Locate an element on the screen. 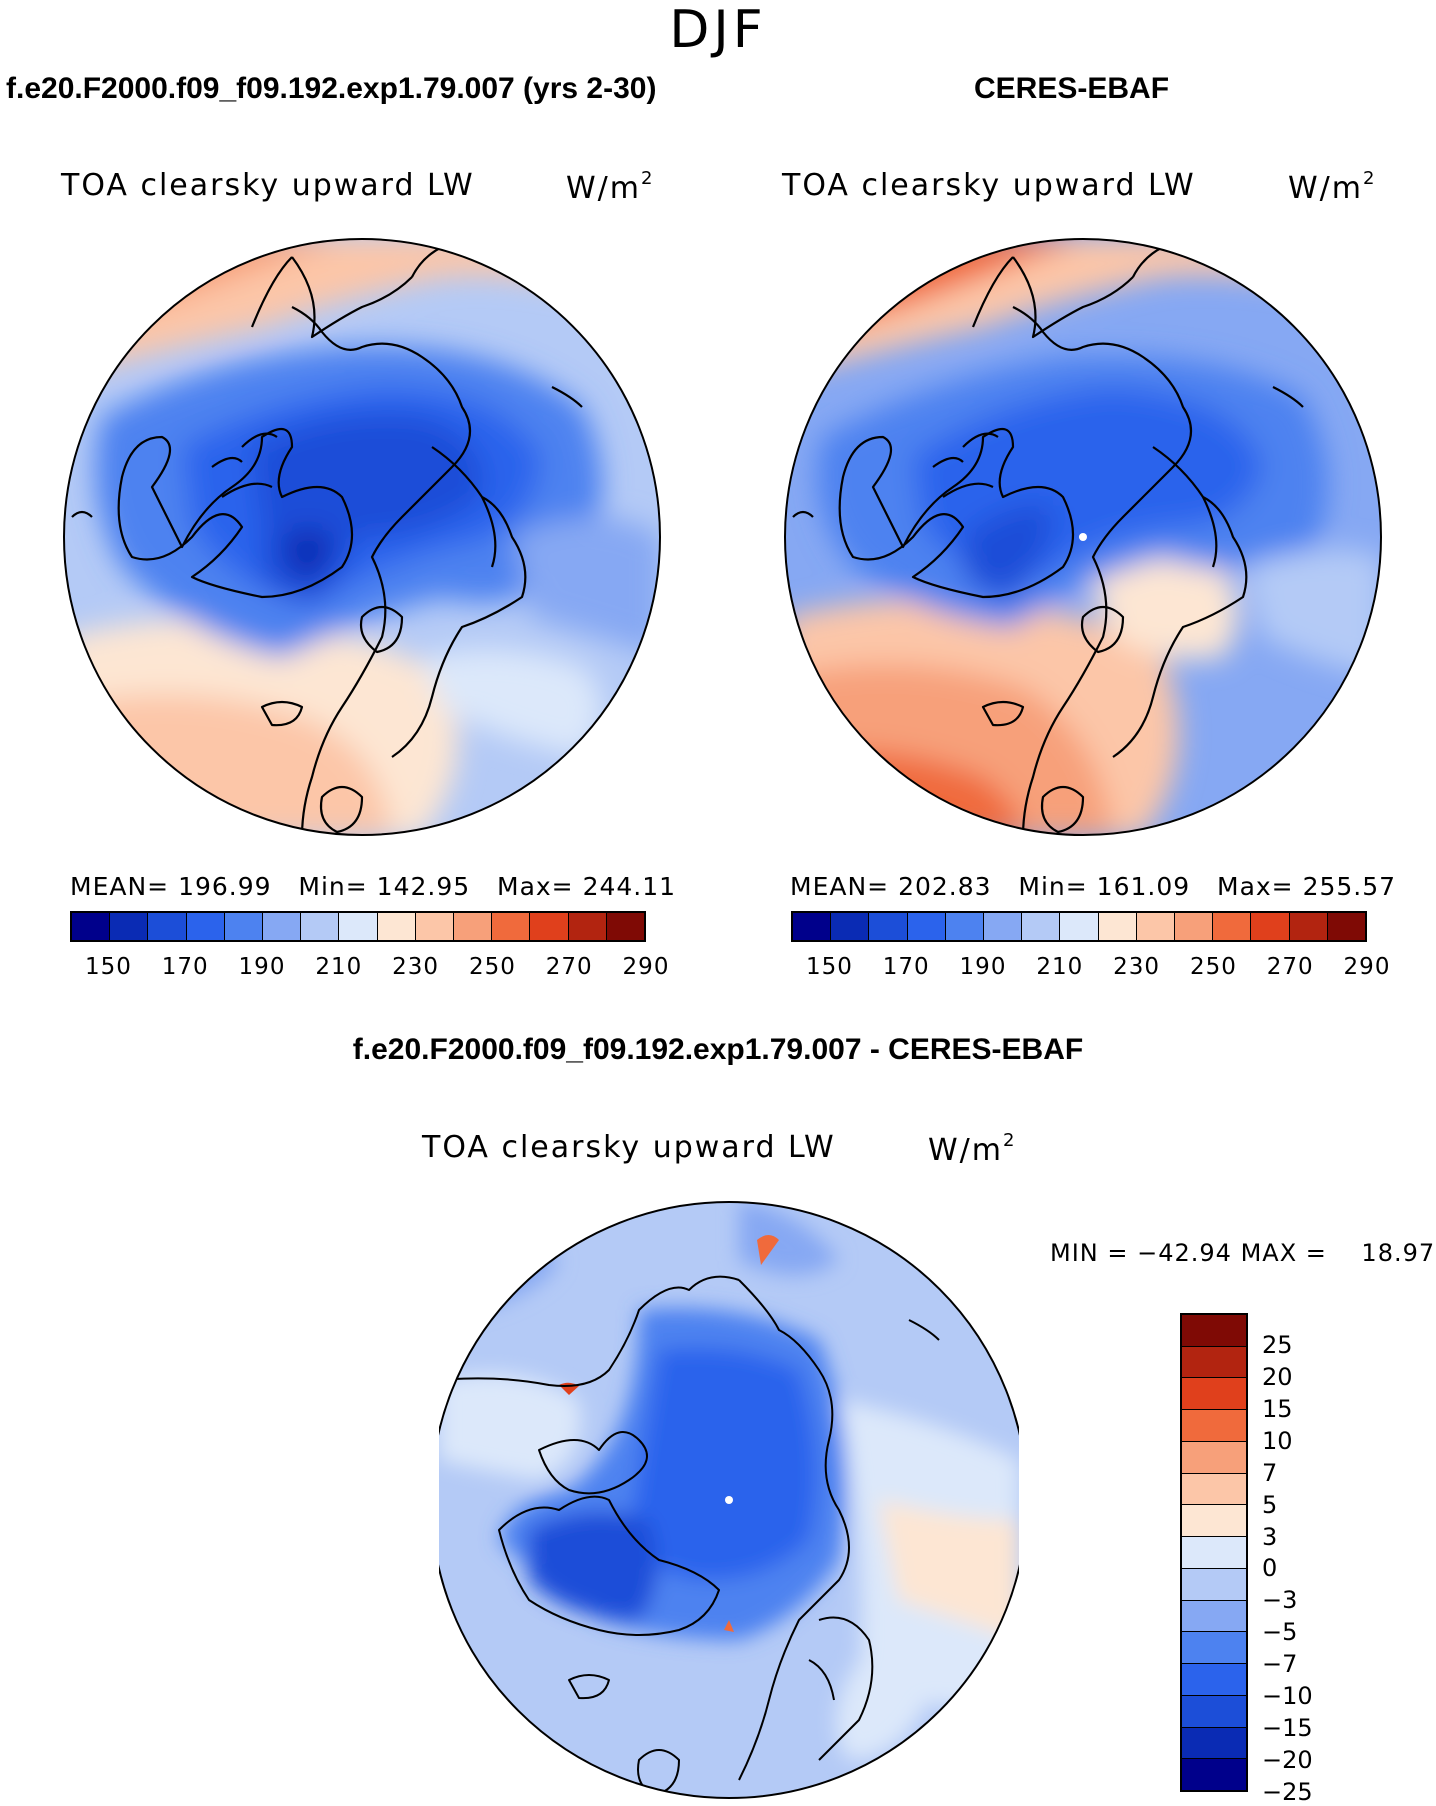  diff-colorbar-labels: 25 20 15 10 7 5 3 0 −3 −5 −7 −10 −15 −20 −25 is located at coordinates (1322, 1559).